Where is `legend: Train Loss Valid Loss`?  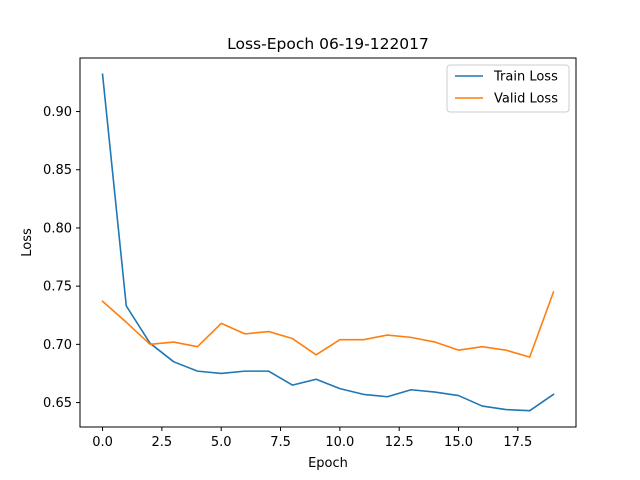 legend: Train Loss Valid Loss is located at coordinates (508, 88).